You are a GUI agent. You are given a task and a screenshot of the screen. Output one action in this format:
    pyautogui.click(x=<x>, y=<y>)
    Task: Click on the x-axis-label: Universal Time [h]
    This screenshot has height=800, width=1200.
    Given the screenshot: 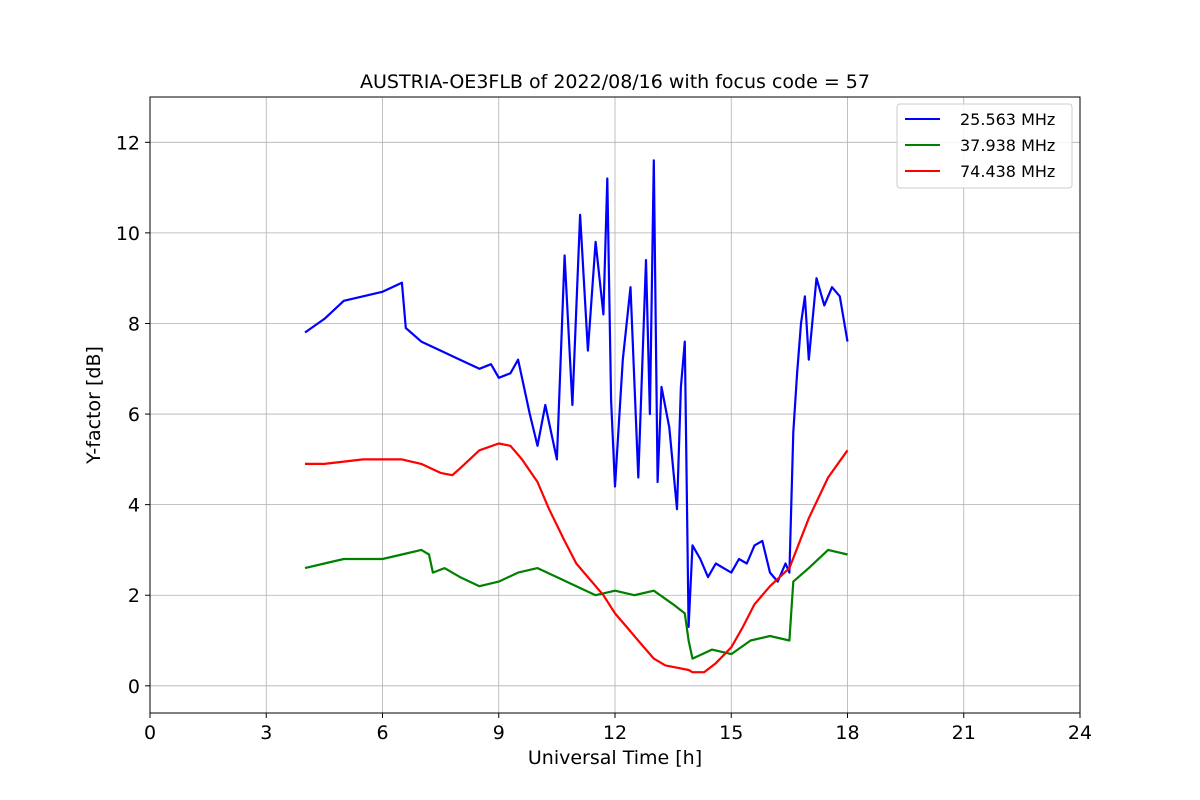 What is the action you would take?
    pyautogui.click(x=615, y=758)
    